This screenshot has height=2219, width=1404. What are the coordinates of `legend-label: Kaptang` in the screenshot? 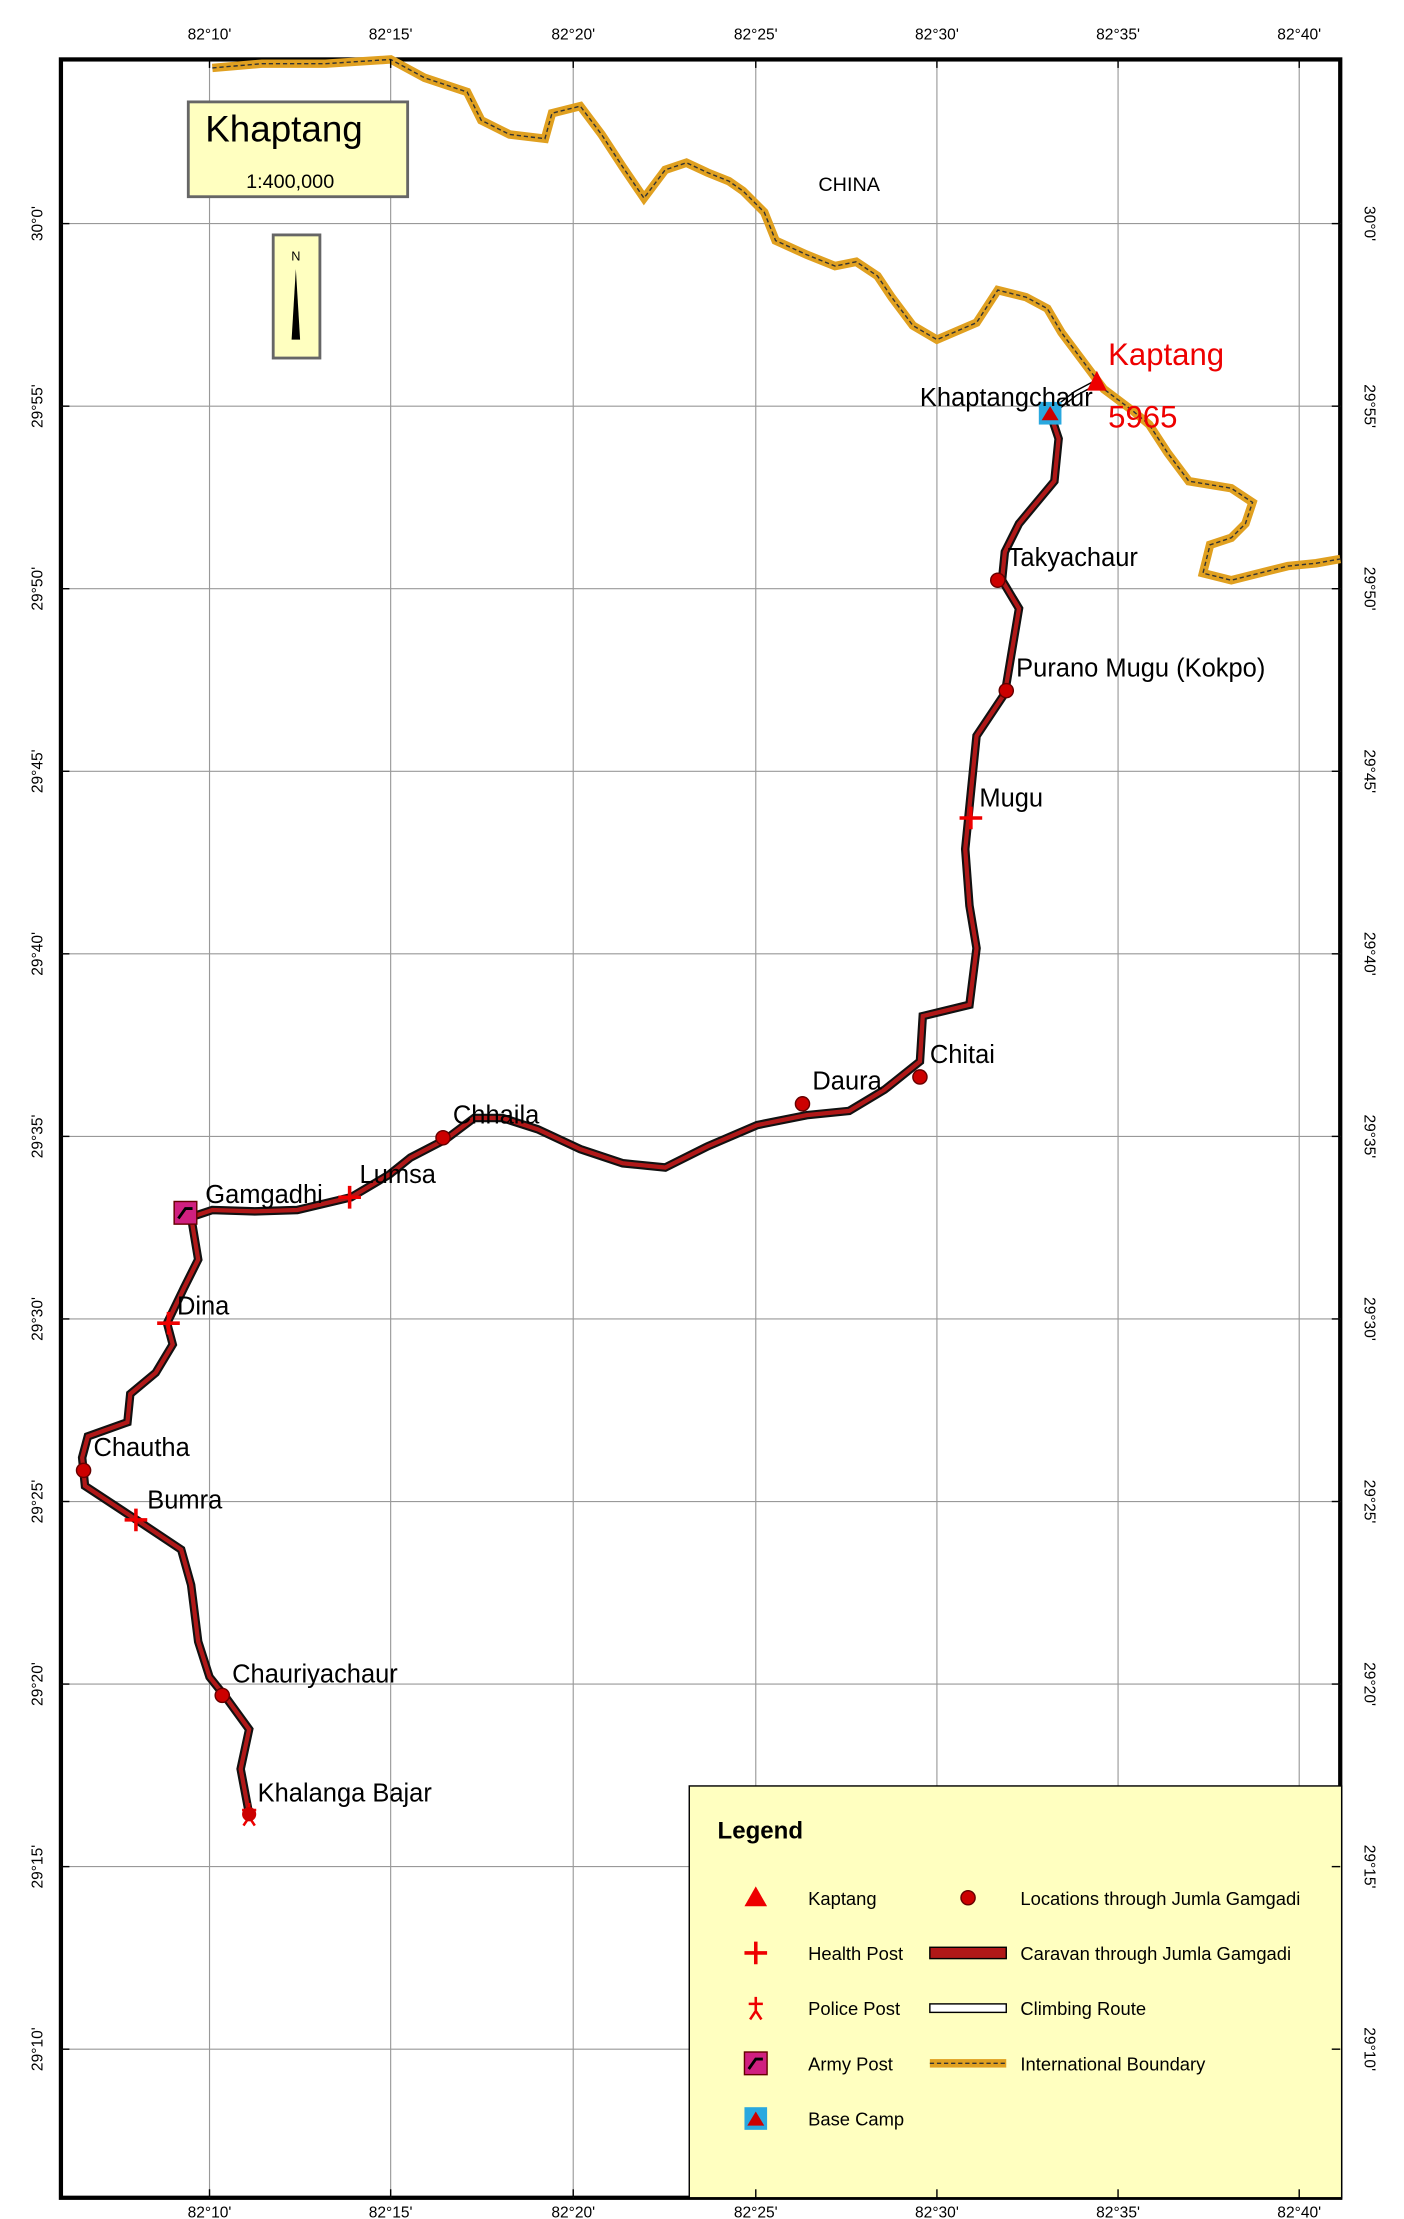 It's located at (842, 1898).